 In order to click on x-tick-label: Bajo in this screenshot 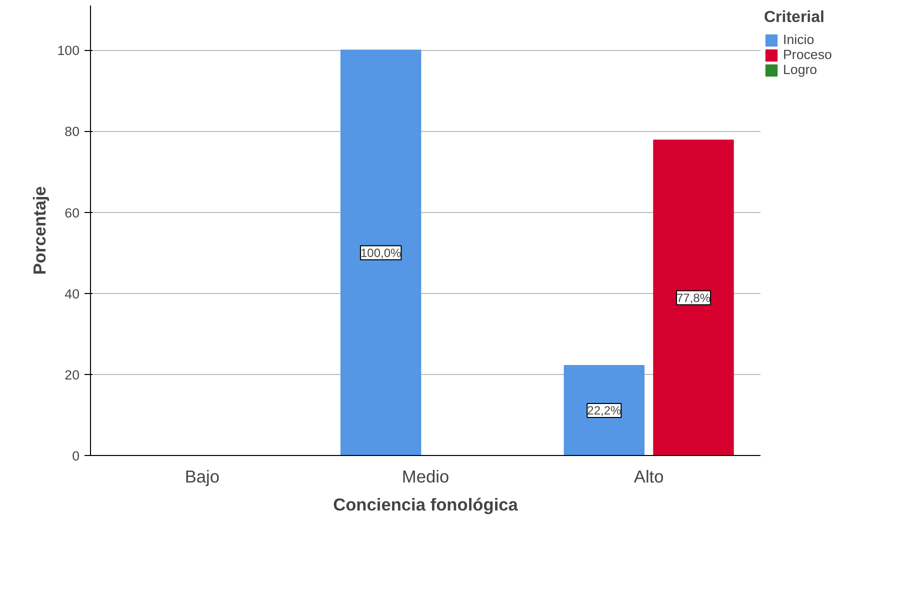, I will do `click(202, 476)`.